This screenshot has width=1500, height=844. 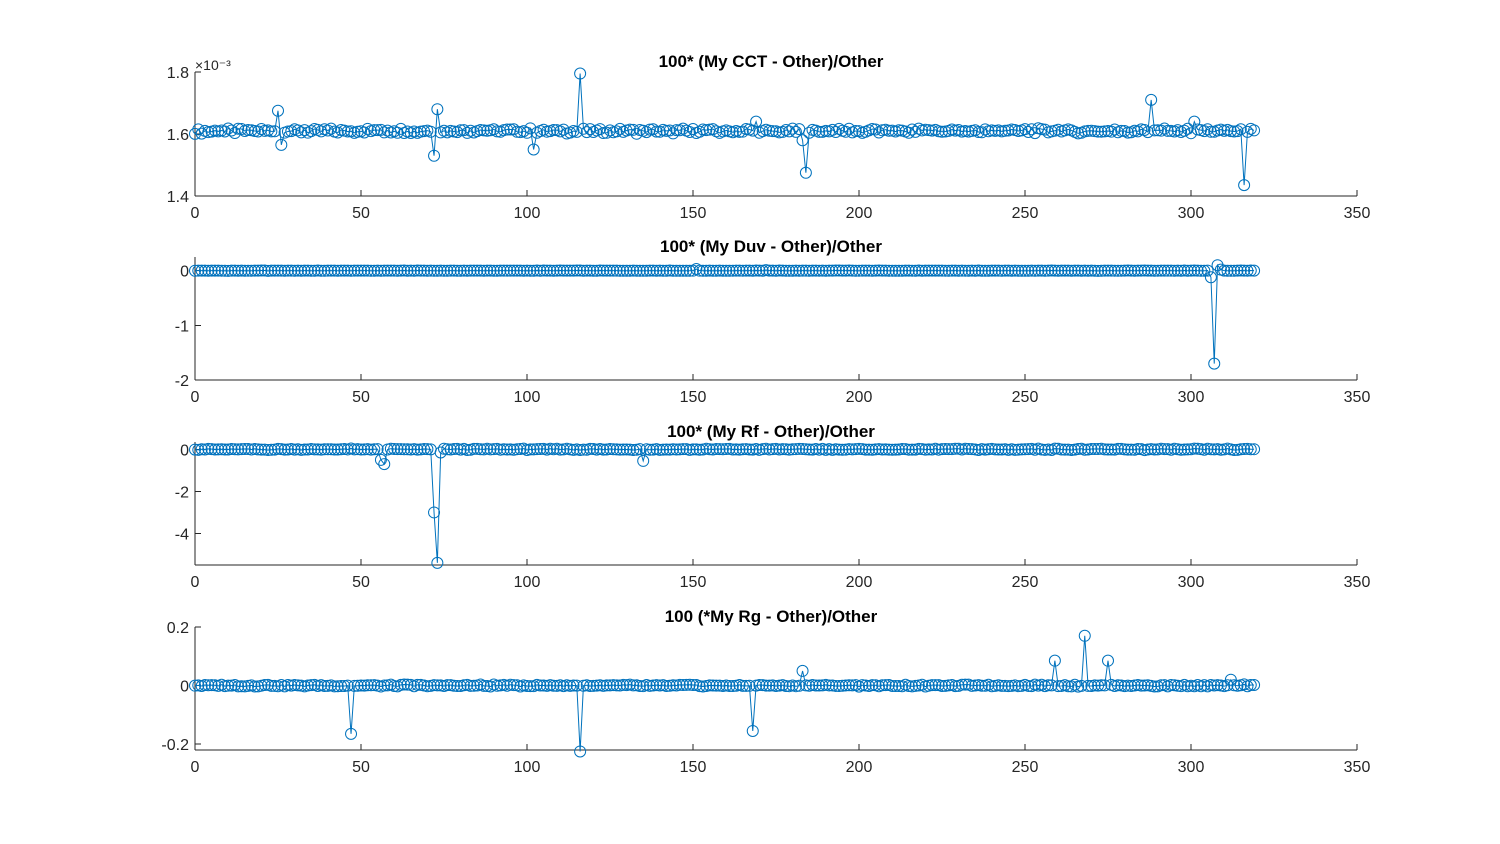 What do you see at coordinates (859, 767) in the screenshot?
I see `x-tick-label: 200` at bounding box center [859, 767].